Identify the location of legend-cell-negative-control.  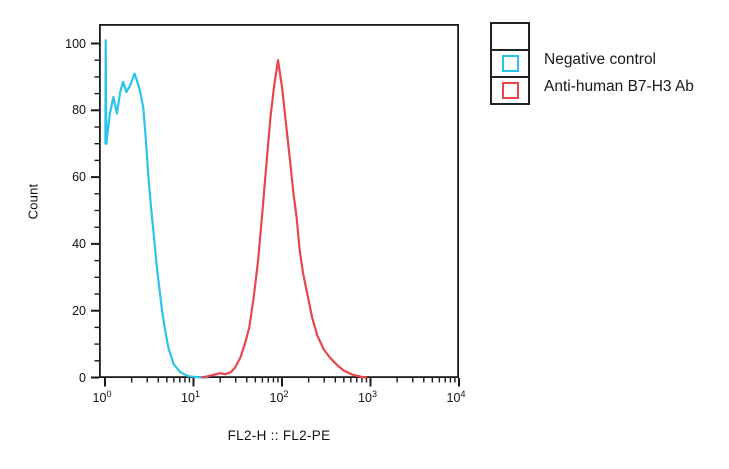
(510, 62).